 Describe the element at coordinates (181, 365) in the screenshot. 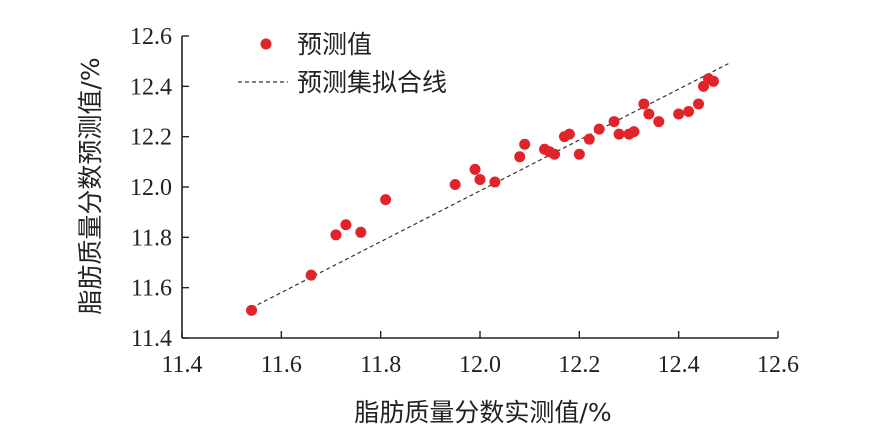

I see `x-tick-label: 11.4` at that location.